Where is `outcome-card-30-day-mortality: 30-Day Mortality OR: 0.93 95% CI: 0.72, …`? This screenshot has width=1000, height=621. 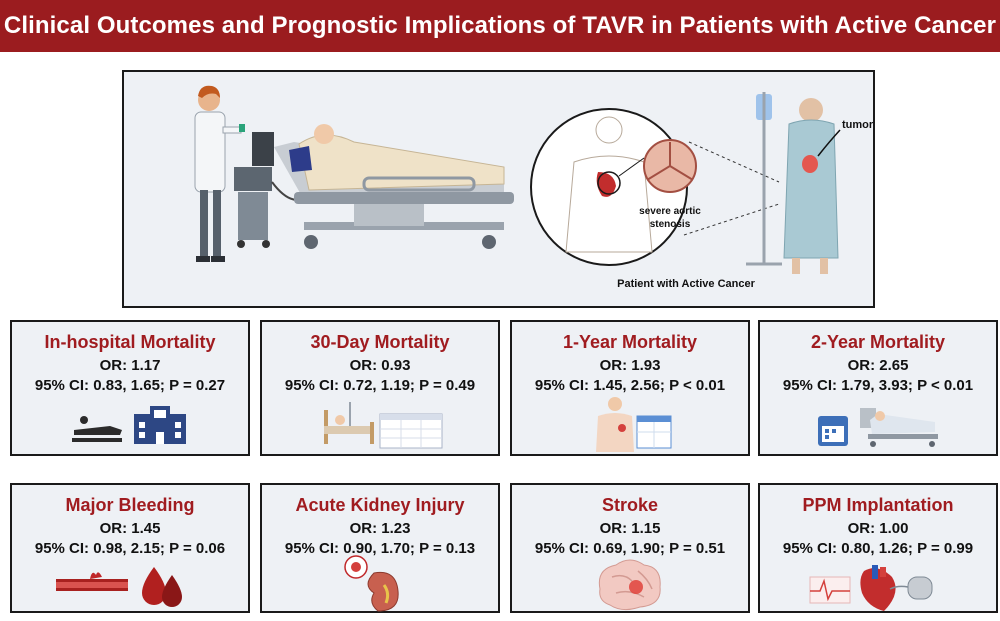
outcome-card-30-day-mortality: 30-Day Mortality OR: 0.93 95% CI: 0.72, … is located at coordinates (380, 388).